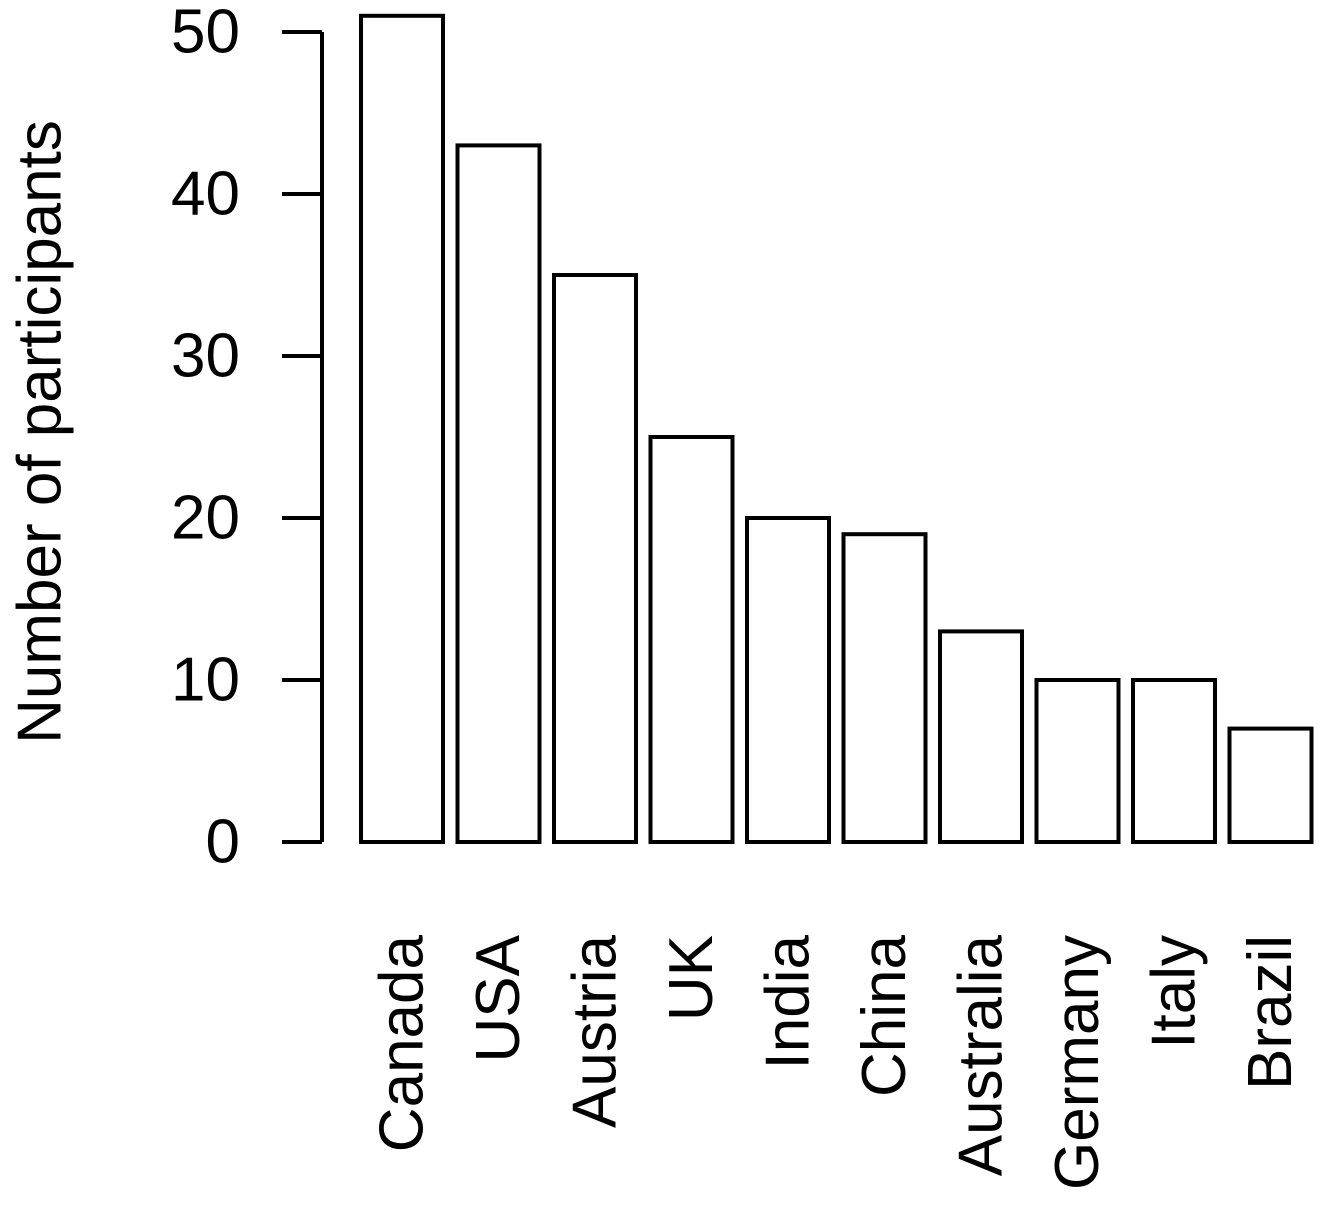 This screenshot has height=1220, width=1336. I want to click on x-category-label: Italy, so click(1174, 992).